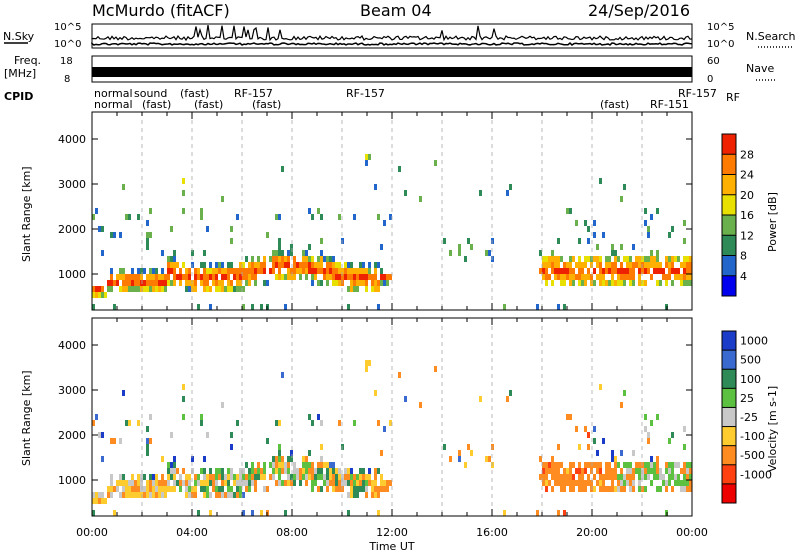  I want to click on colorbar-label-3: 16, so click(747, 215).